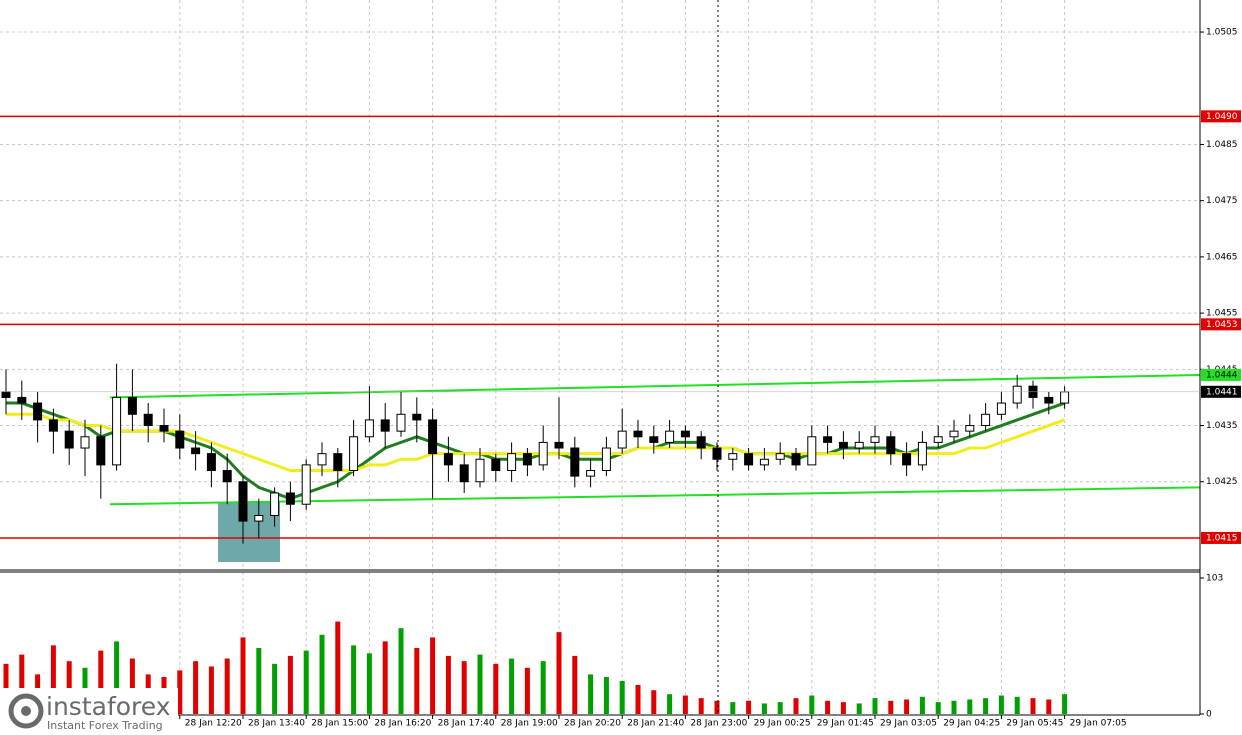 The height and width of the screenshot is (735, 1242). Describe the element at coordinates (1222, 257) in the screenshot. I see `y-tick-label: 1.0465` at that location.